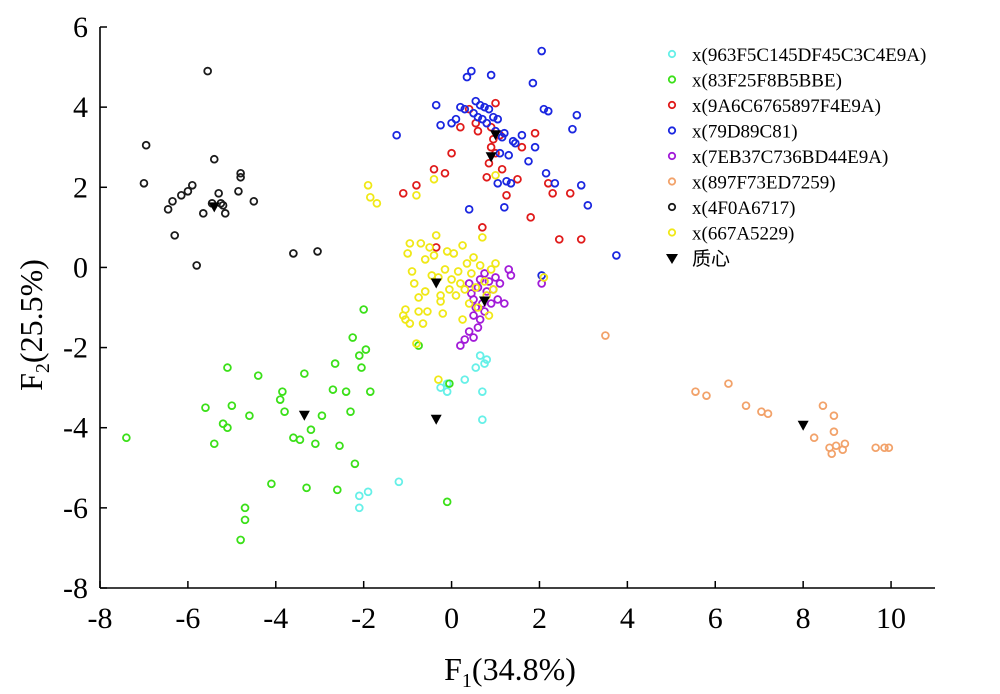  What do you see at coordinates (774, 106) in the screenshot?
I see `legend-item: x(9A6C6765897F4E9A)` at bounding box center [774, 106].